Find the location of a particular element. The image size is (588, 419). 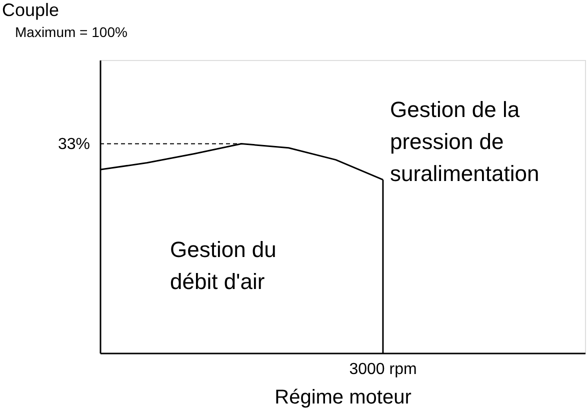

text: Couple is located at coordinates (31, 10).